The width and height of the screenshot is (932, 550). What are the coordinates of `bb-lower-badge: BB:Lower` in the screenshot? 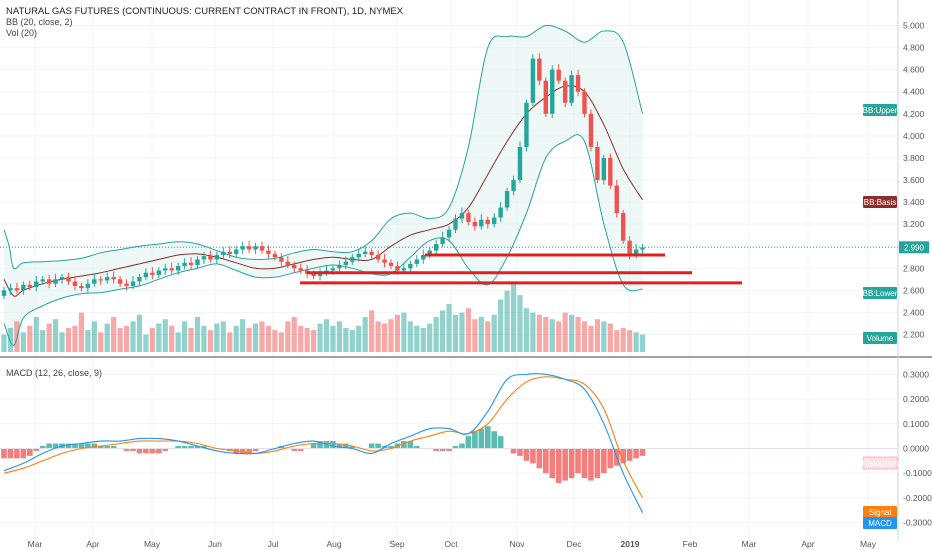 It's located at (880, 293).